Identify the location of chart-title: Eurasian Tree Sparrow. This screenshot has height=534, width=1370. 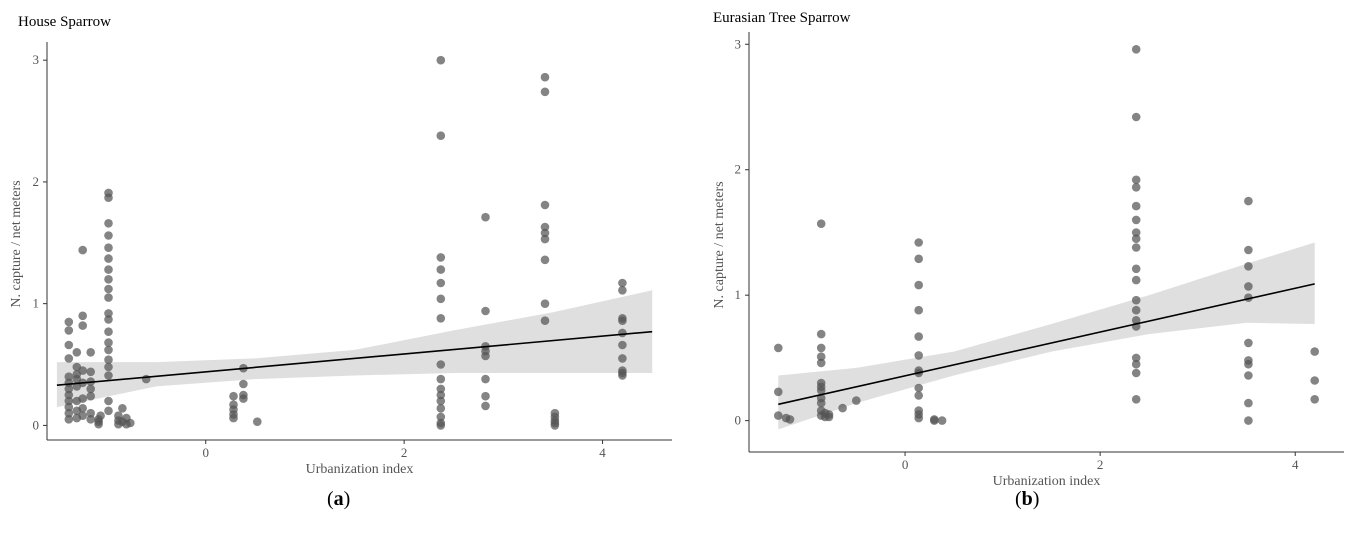
(782, 18).